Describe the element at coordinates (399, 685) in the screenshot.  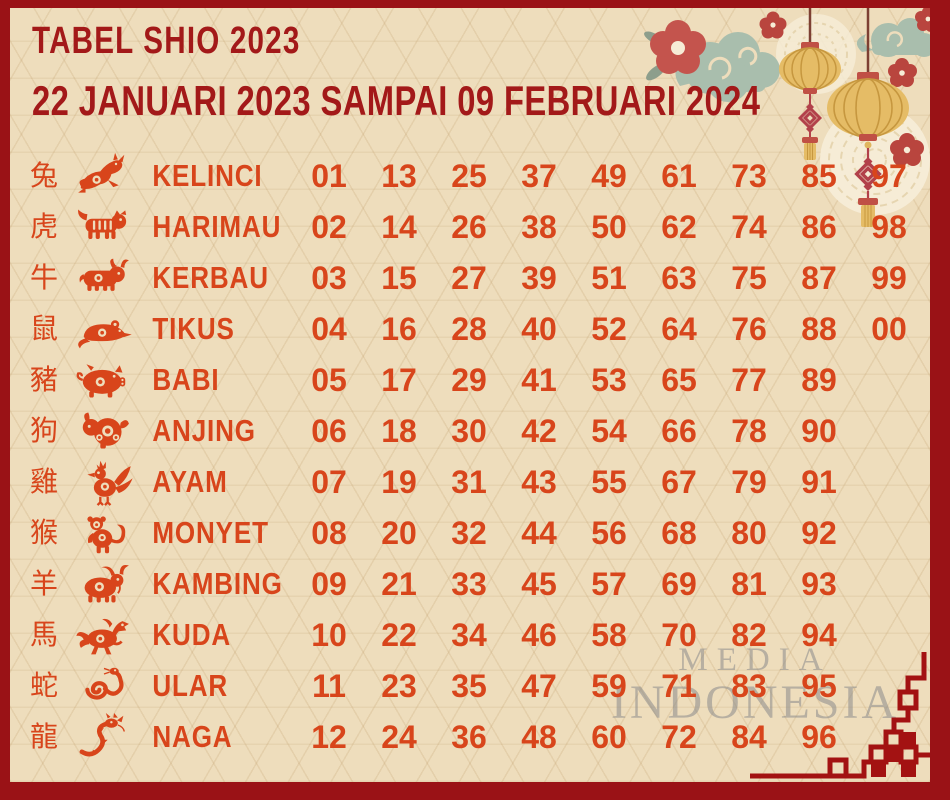
I see `shio-number: 23` at that location.